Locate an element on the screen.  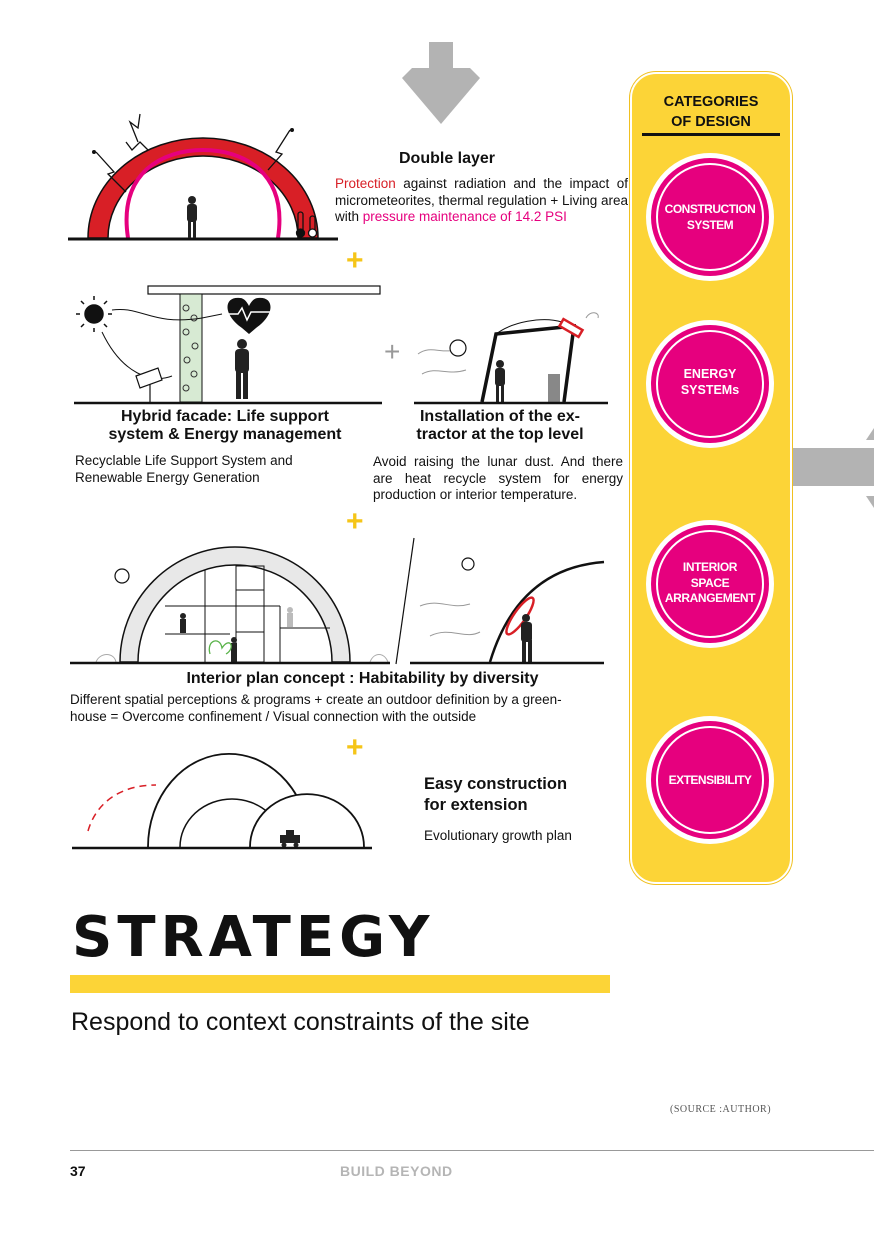
source-note: (SOURCE :AUTHOR) is located at coordinates (721, 1109).